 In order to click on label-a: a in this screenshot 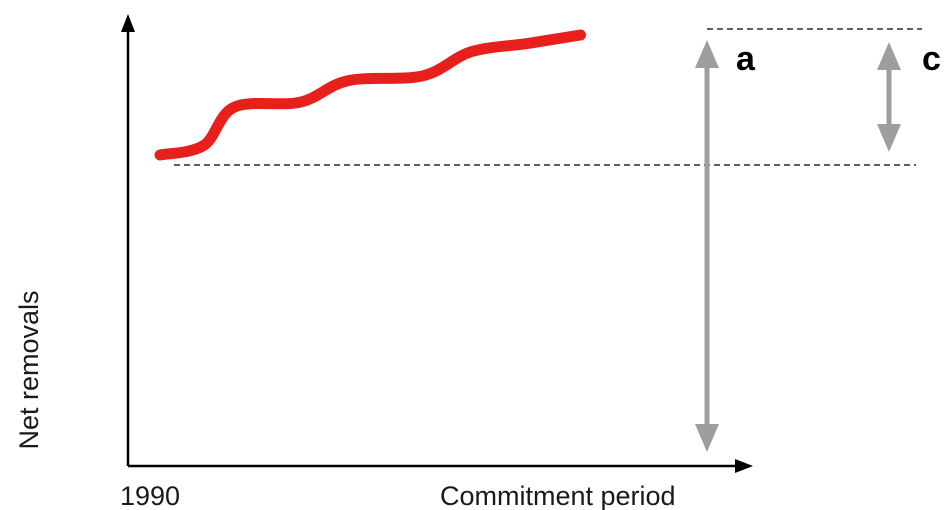, I will do `click(746, 59)`.